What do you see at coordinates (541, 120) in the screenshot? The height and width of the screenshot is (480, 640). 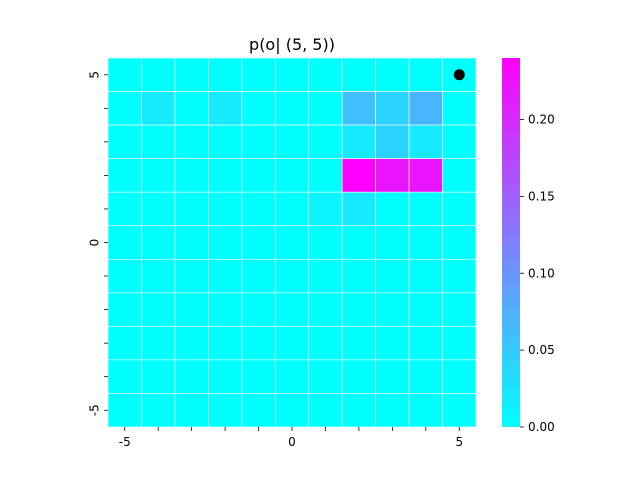 I see `colorbar-tick-label: 0.20` at bounding box center [541, 120].